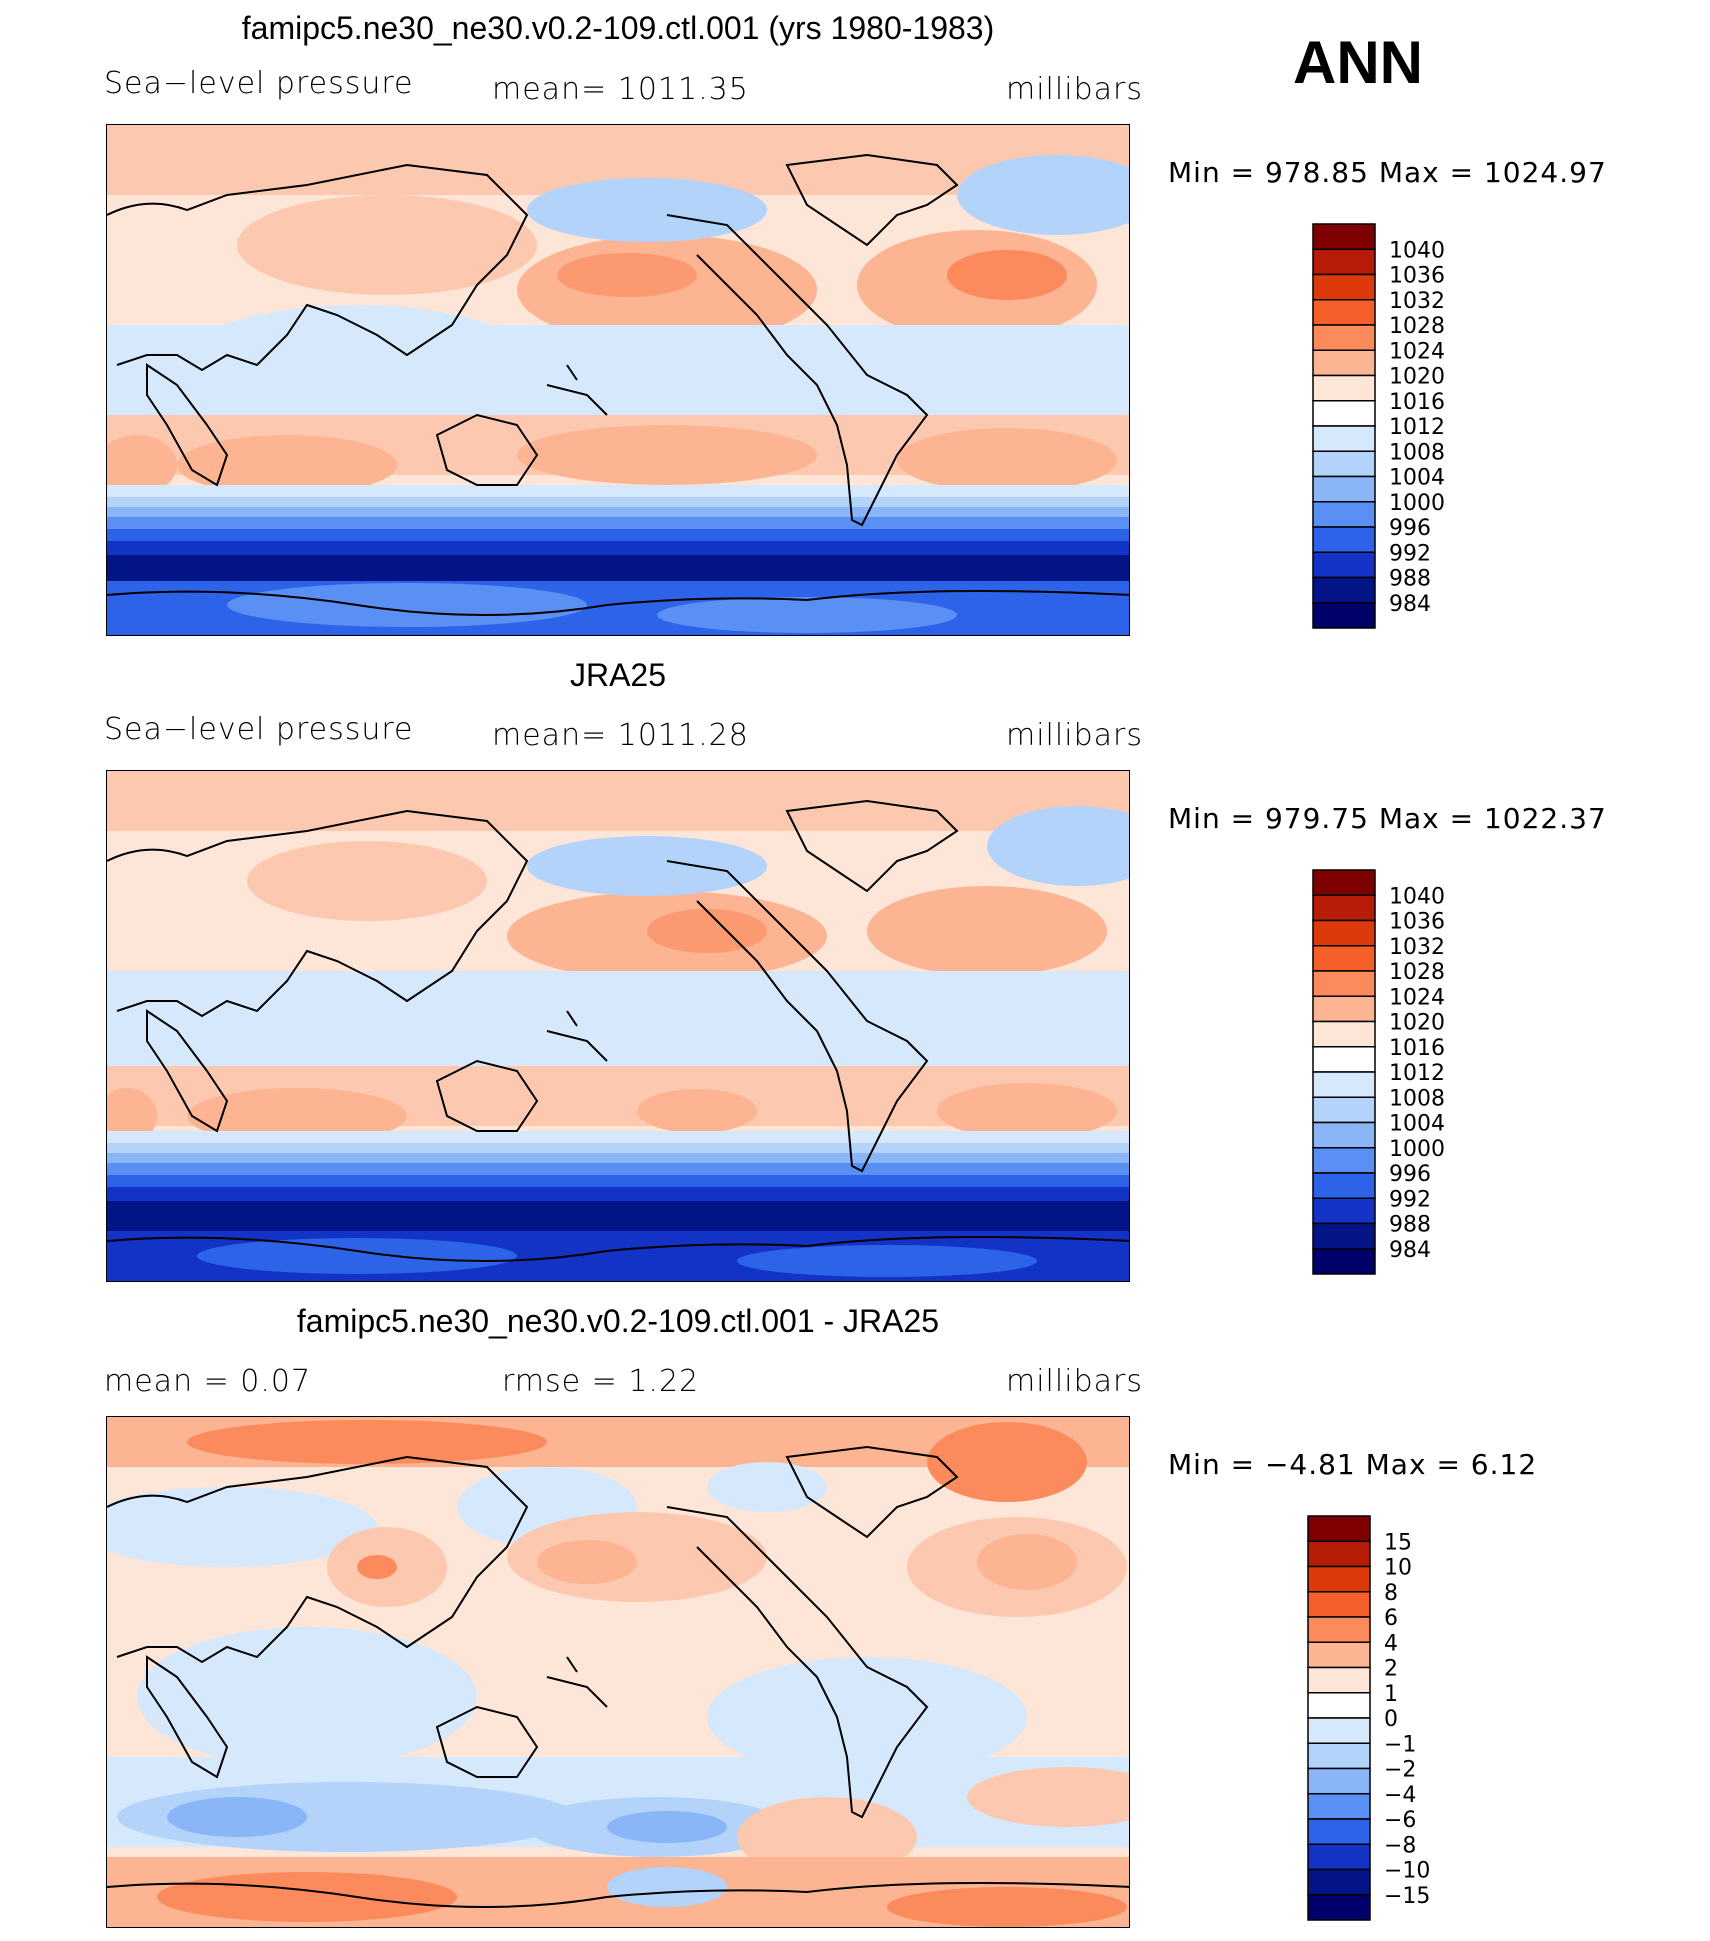 The image size is (1710, 1941). What do you see at coordinates (1391, 1643) in the screenshot?
I see `colorbar-tick-label: 4` at bounding box center [1391, 1643].